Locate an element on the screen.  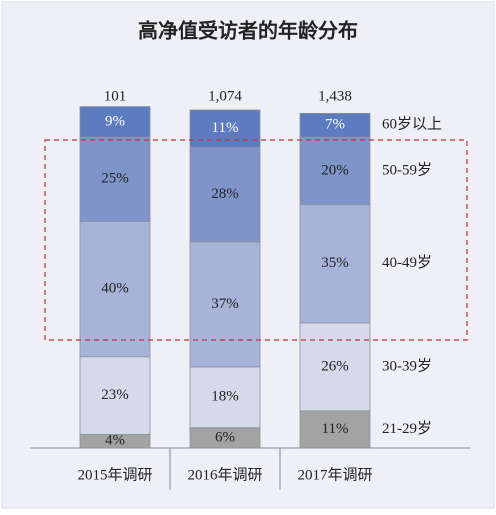
legend-label: 30-39岁 is located at coordinates (407, 365).